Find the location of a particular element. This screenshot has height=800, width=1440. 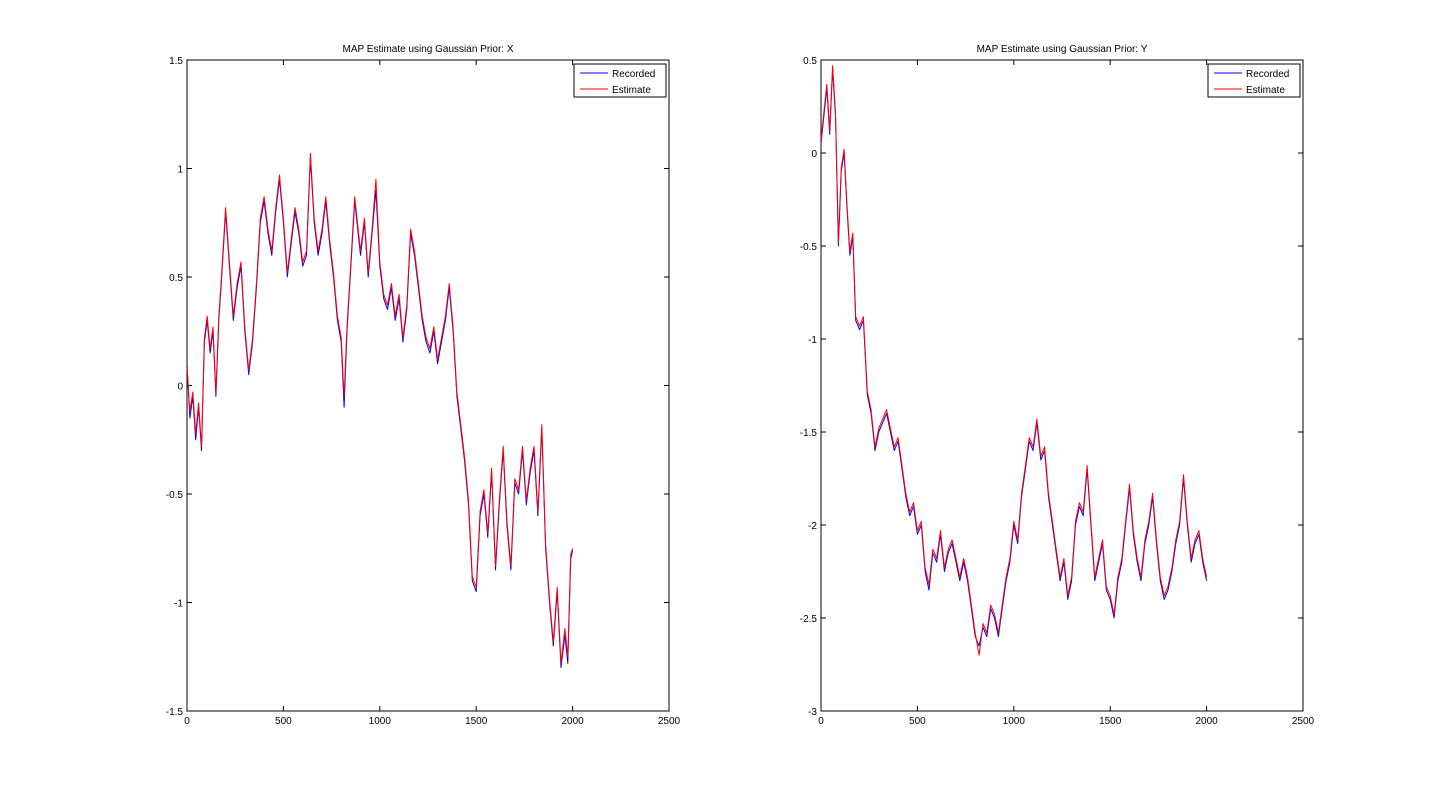

y-tick-label: -3 is located at coordinates (812, 712).